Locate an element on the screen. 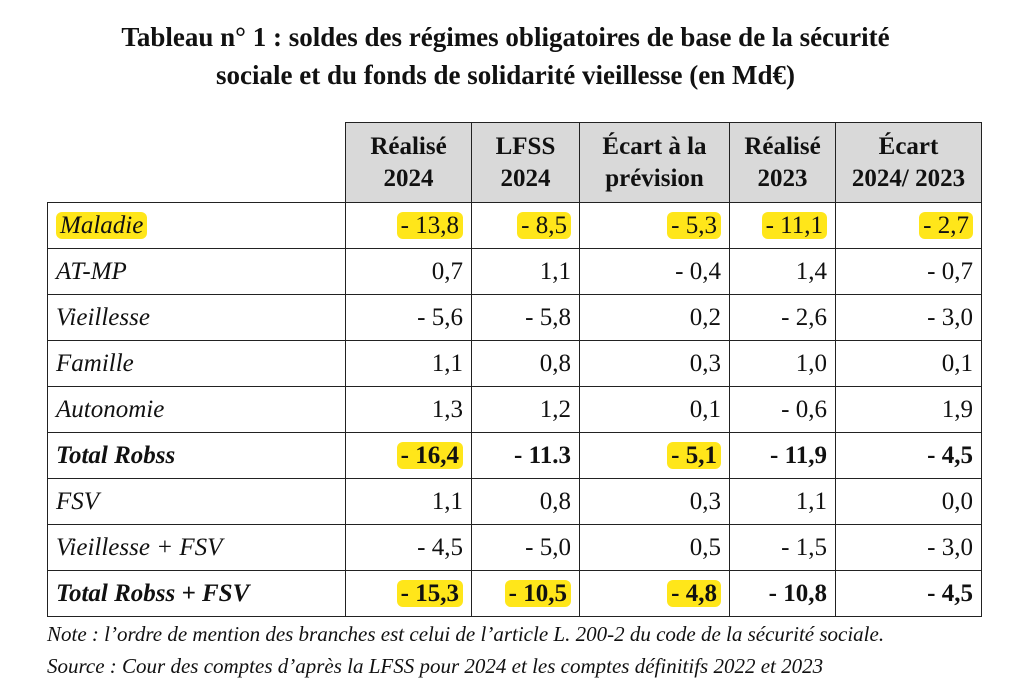 The height and width of the screenshot is (700, 1011). value-cell: 1,9 is located at coordinates (908, 409).